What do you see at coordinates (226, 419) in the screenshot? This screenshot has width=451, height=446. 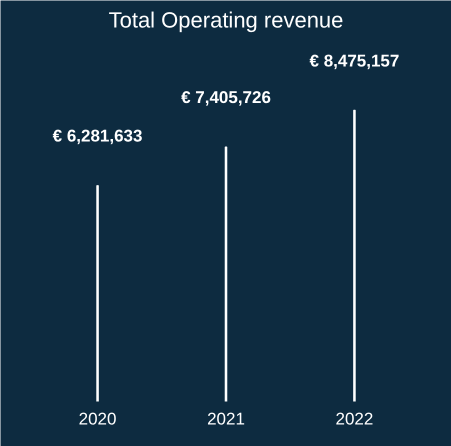 I see `x-tick-label: 2021` at bounding box center [226, 419].